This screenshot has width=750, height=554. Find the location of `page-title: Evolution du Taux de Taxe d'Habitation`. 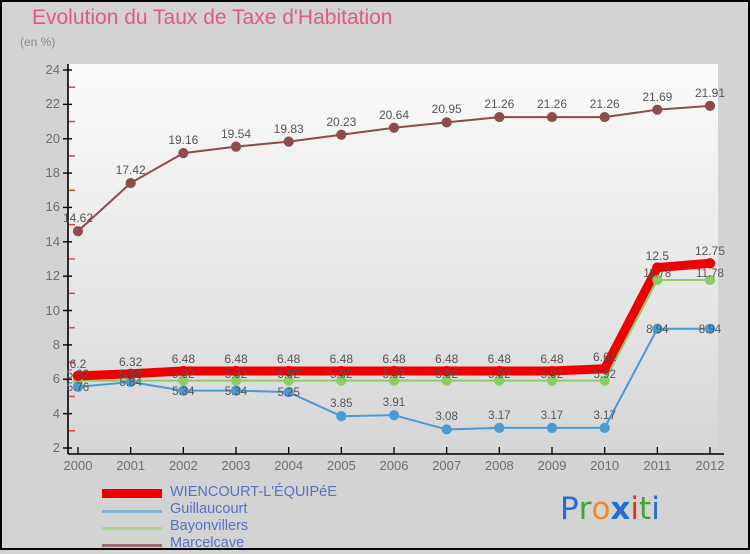

page-title: Evolution du Taux de Taxe d'Habitation is located at coordinates (212, 17).